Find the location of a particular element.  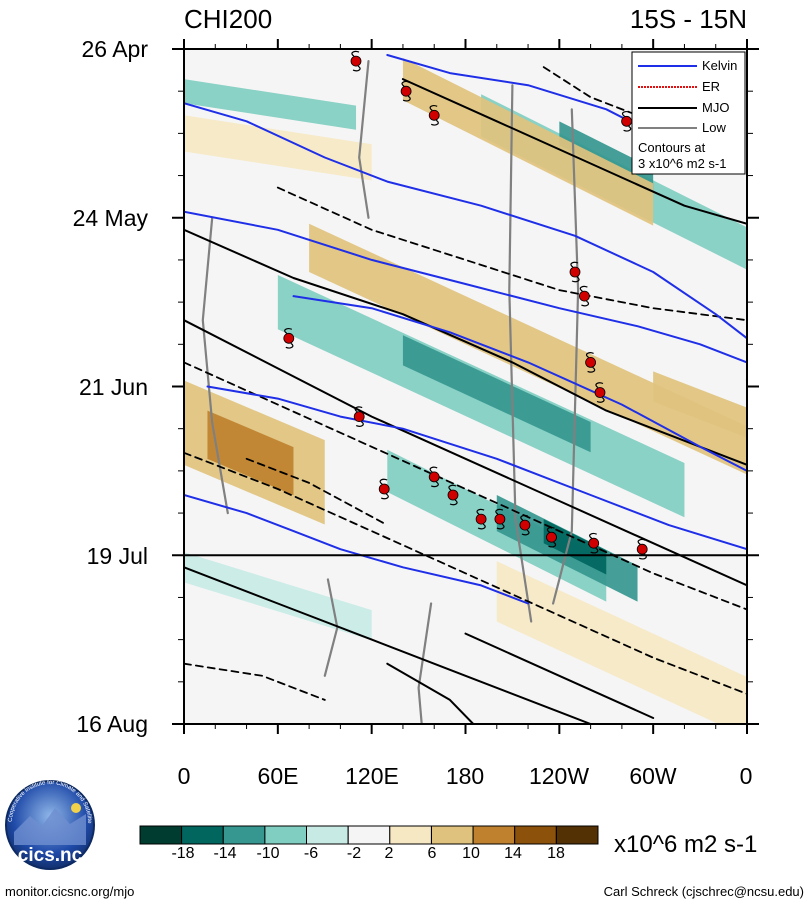

legend-note-line2: 3 x10^6 m2 s-1 is located at coordinates (682, 163).